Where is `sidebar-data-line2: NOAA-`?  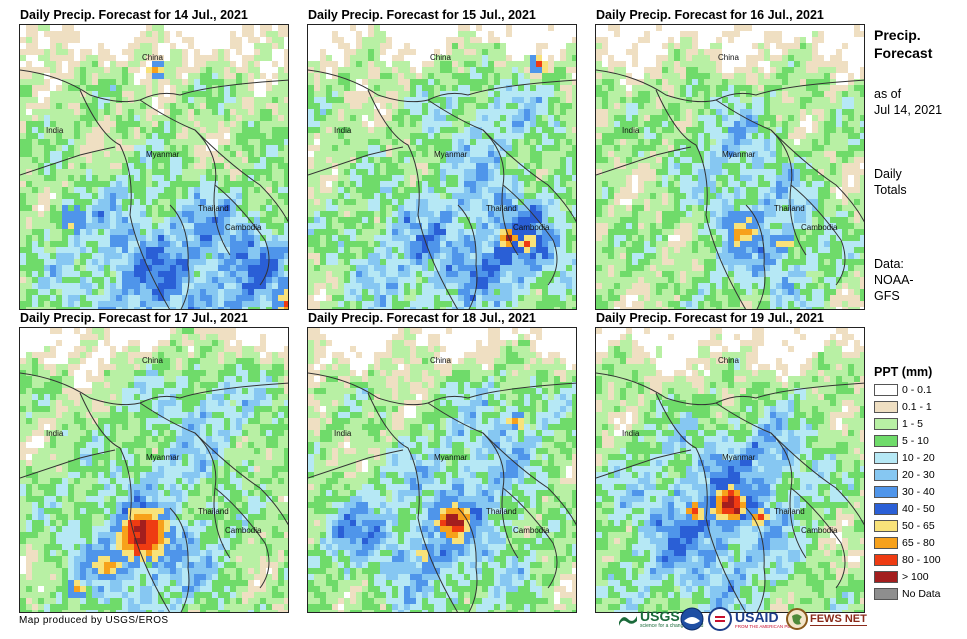 sidebar-data-line2: NOAA- is located at coordinates (894, 280).